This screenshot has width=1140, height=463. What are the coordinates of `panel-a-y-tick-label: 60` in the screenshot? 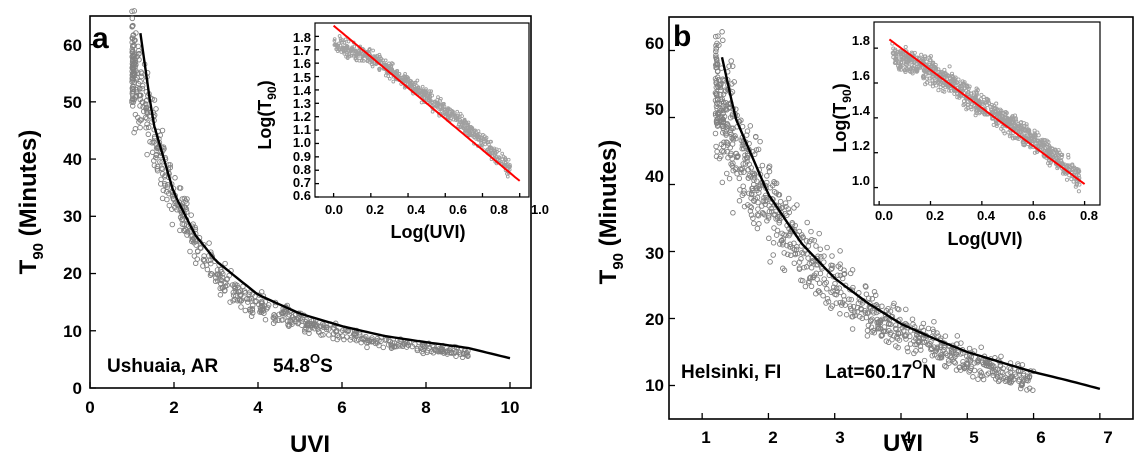 It's located at (72, 45).